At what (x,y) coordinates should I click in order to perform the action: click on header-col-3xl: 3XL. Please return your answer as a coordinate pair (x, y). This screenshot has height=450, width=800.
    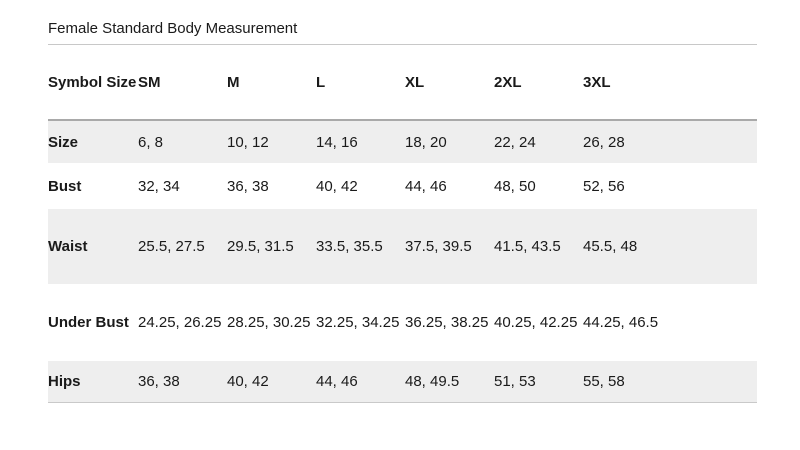
    Looking at the image, I should click on (597, 82).